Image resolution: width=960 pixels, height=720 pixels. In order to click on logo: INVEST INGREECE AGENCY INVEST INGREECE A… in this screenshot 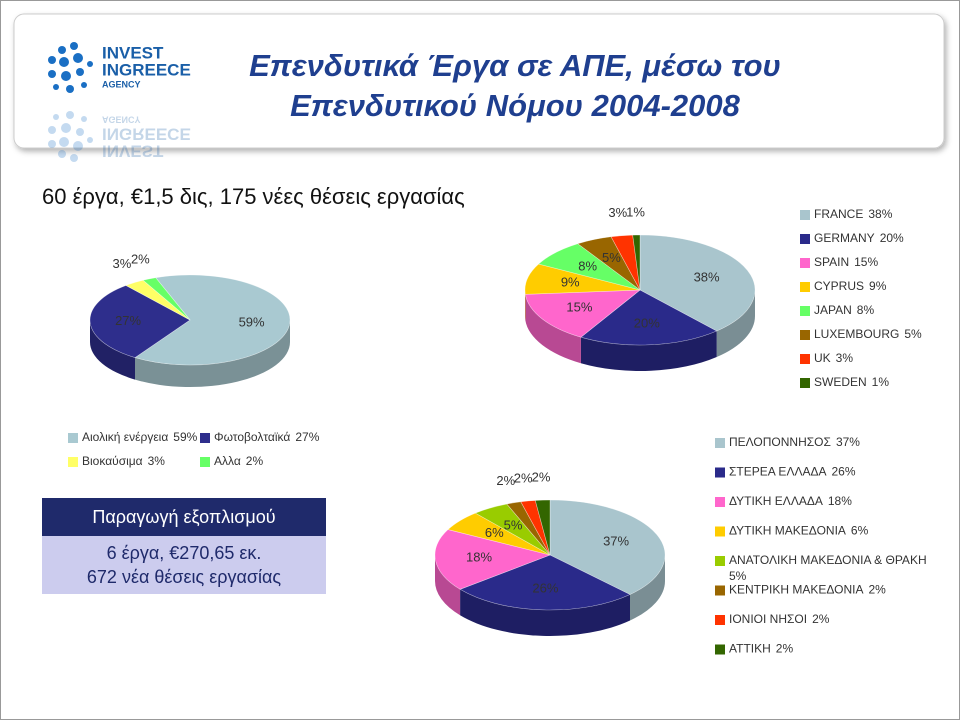, I will do `click(119, 102)`.